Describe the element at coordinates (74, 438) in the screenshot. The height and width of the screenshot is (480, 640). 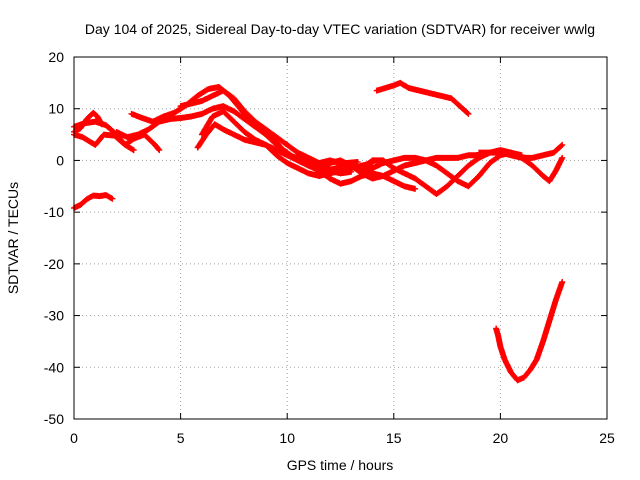
I see `x-tick-label: 0` at that location.